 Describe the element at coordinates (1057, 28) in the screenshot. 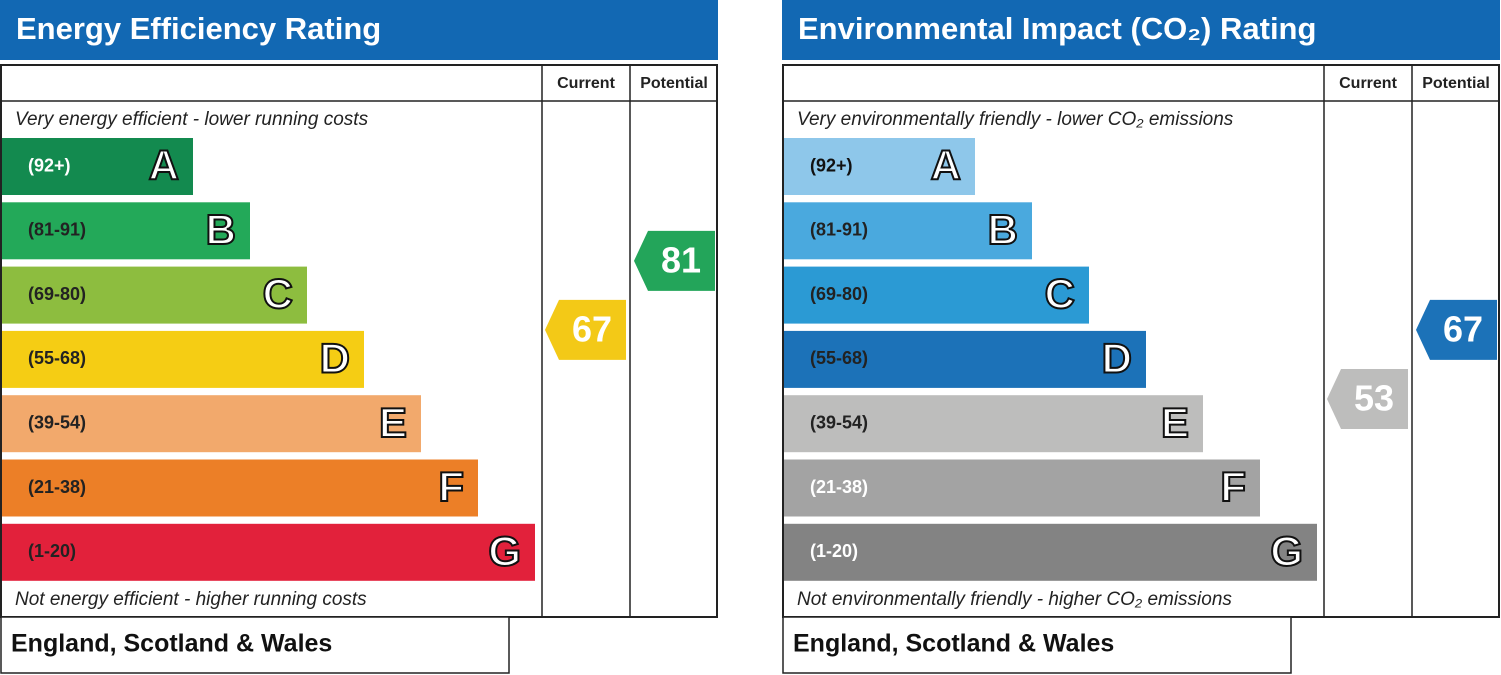

I see `title: Environmental Impact (CO₂) Rating` at that location.